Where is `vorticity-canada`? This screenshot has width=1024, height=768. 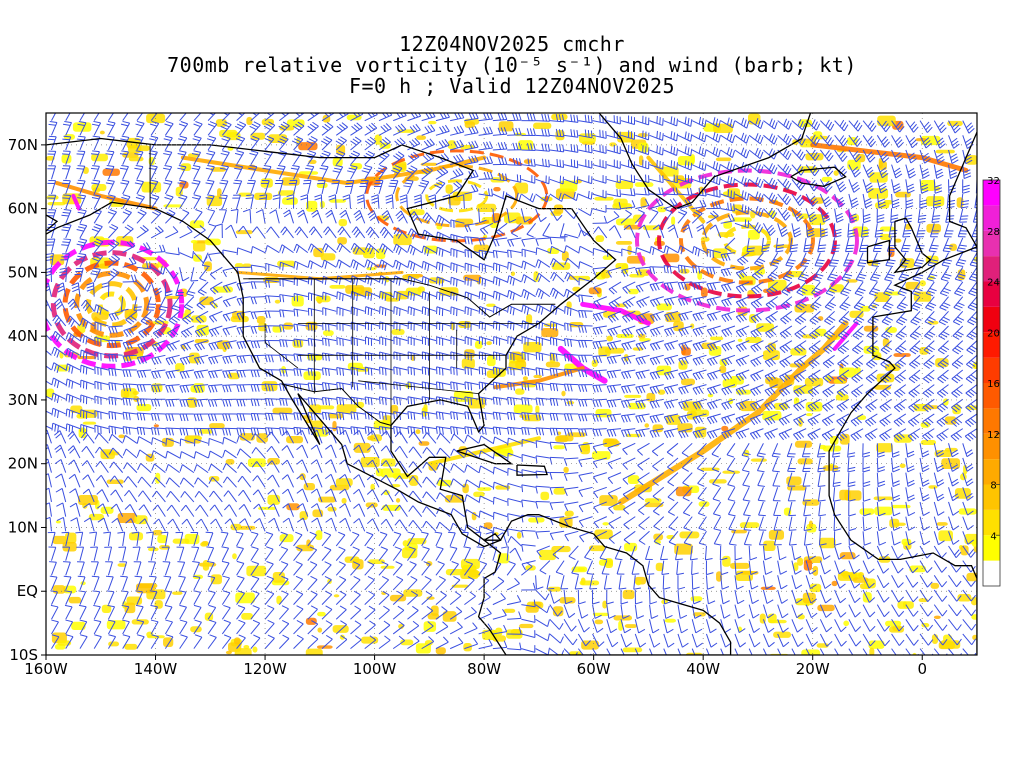 vorticity-canada is located at coordinates (457, 196).